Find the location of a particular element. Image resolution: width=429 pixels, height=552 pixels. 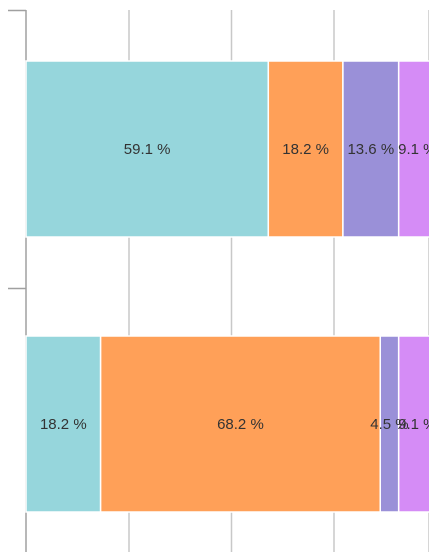

data-label: 59.1 % is located at coordinates (147, 149).